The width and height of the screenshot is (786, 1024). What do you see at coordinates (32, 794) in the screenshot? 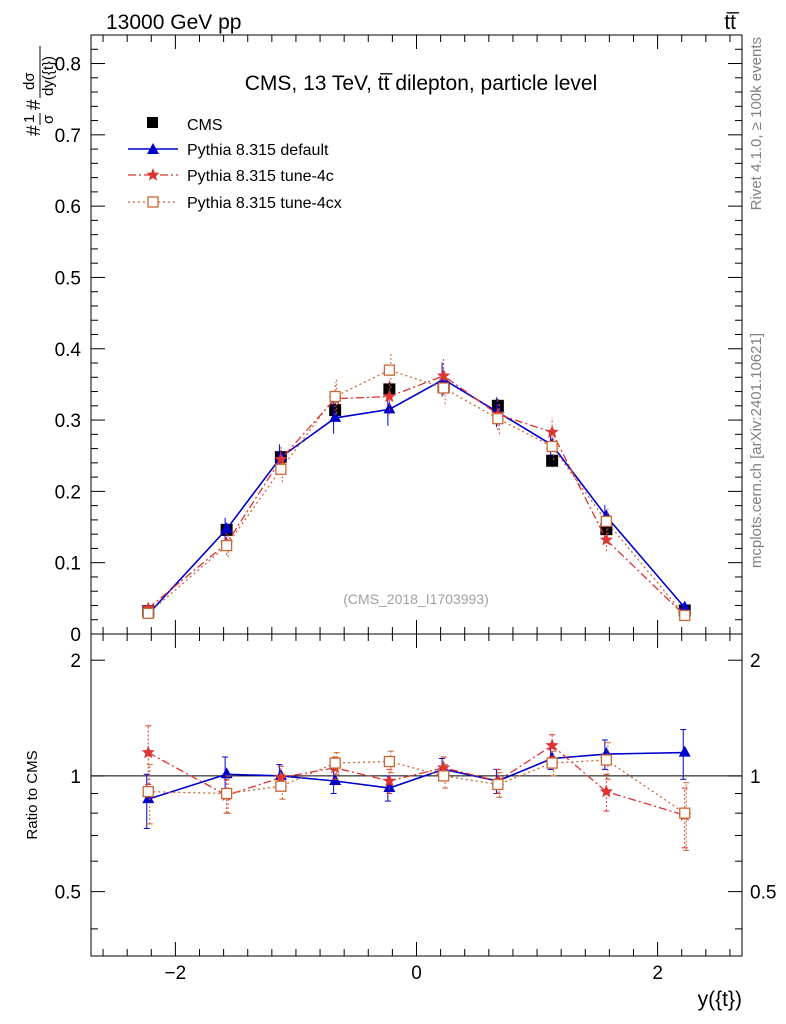
I see `ratio-y-axis-label: Ratio to CMS` at bounding box center [32, 794].